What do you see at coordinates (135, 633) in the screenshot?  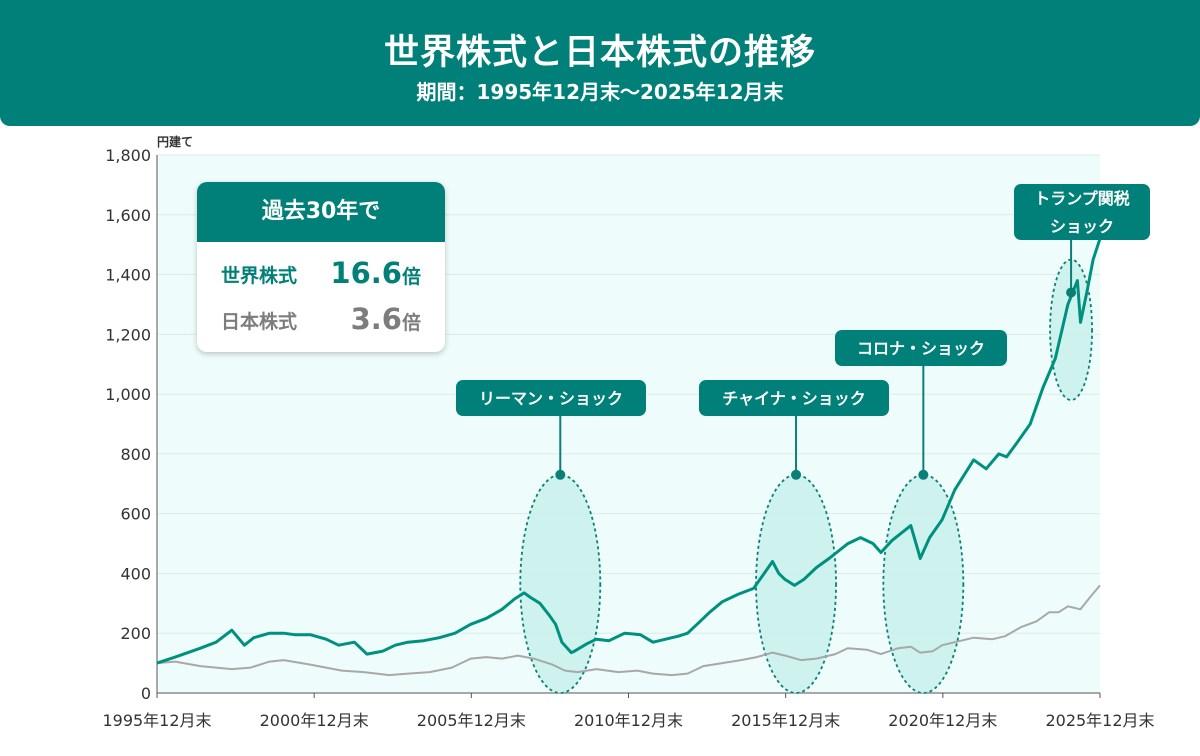 I see `y-tick-label: 200` at bounding box center [135, 633].